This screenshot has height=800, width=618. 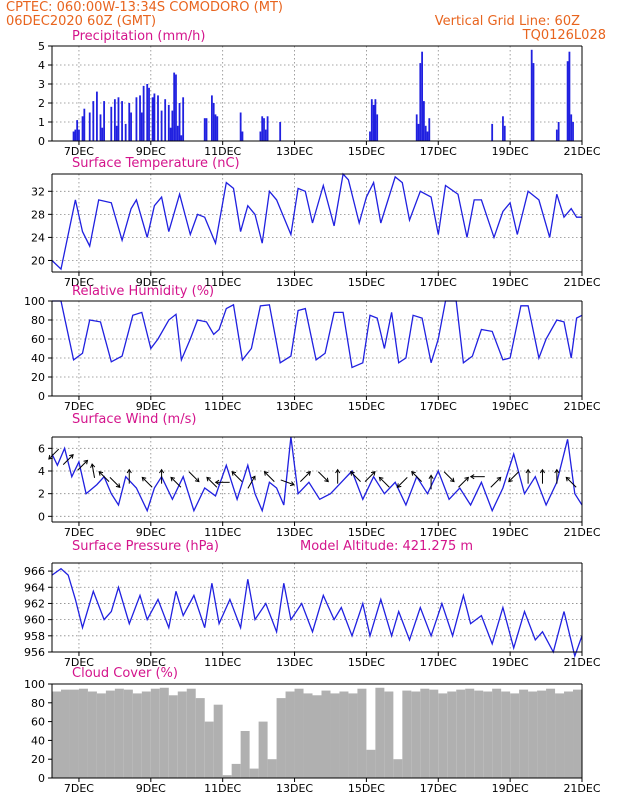 I want to click on panel-title: Surface Wind (m/s), so click(x=134, y=419).